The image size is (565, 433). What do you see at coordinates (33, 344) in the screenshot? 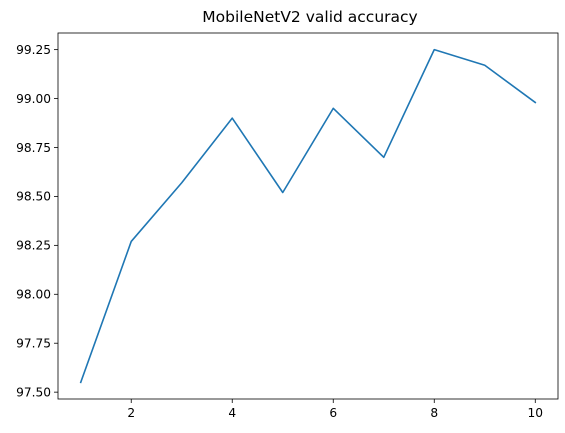
I see `y-tick-label: 97.75` at bounding box center [33, 344].